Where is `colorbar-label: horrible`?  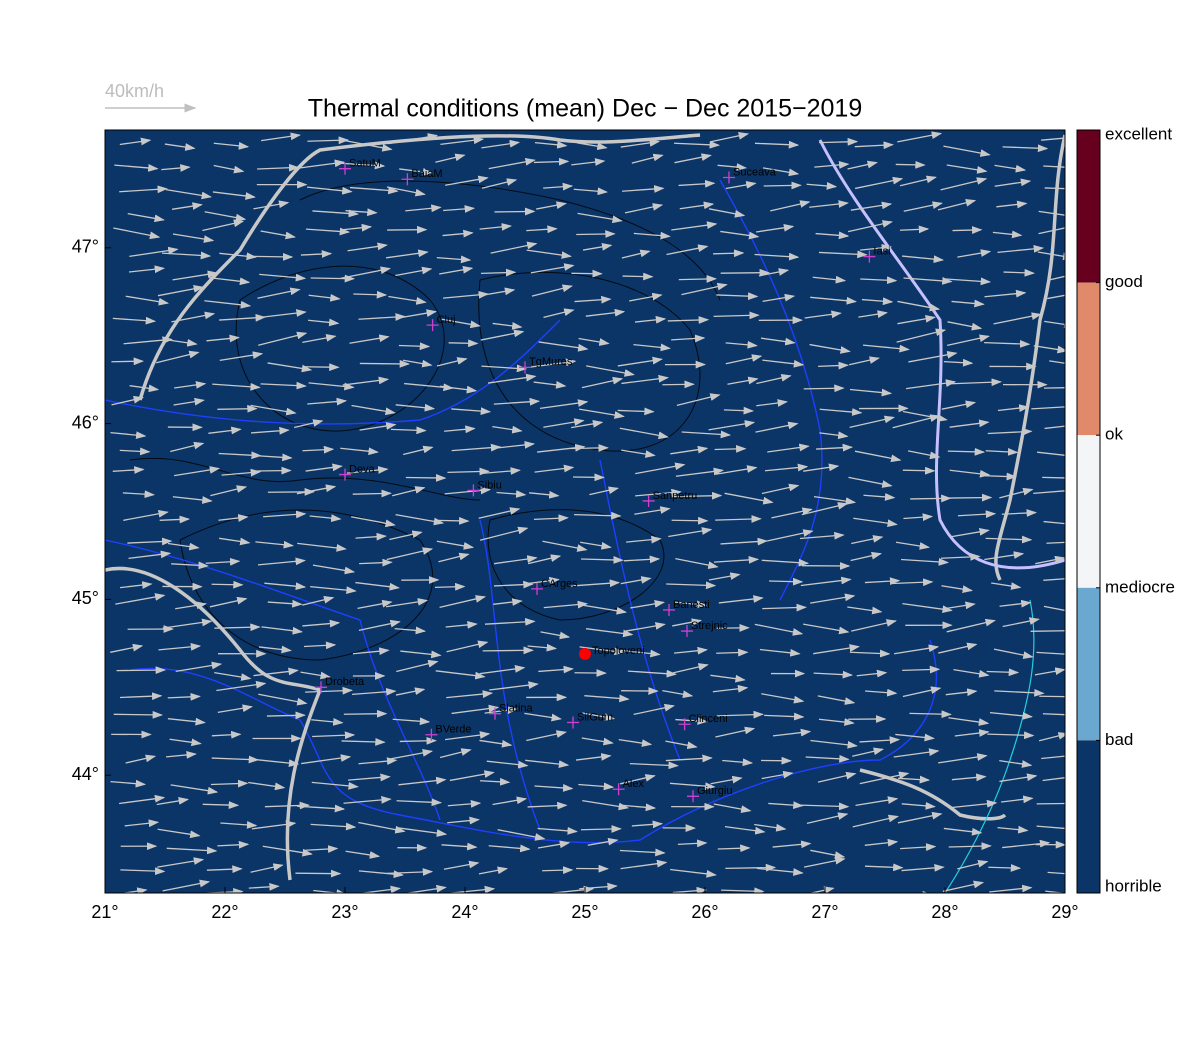 colorbar-label: horrible is located at coordinates (1133, 885).